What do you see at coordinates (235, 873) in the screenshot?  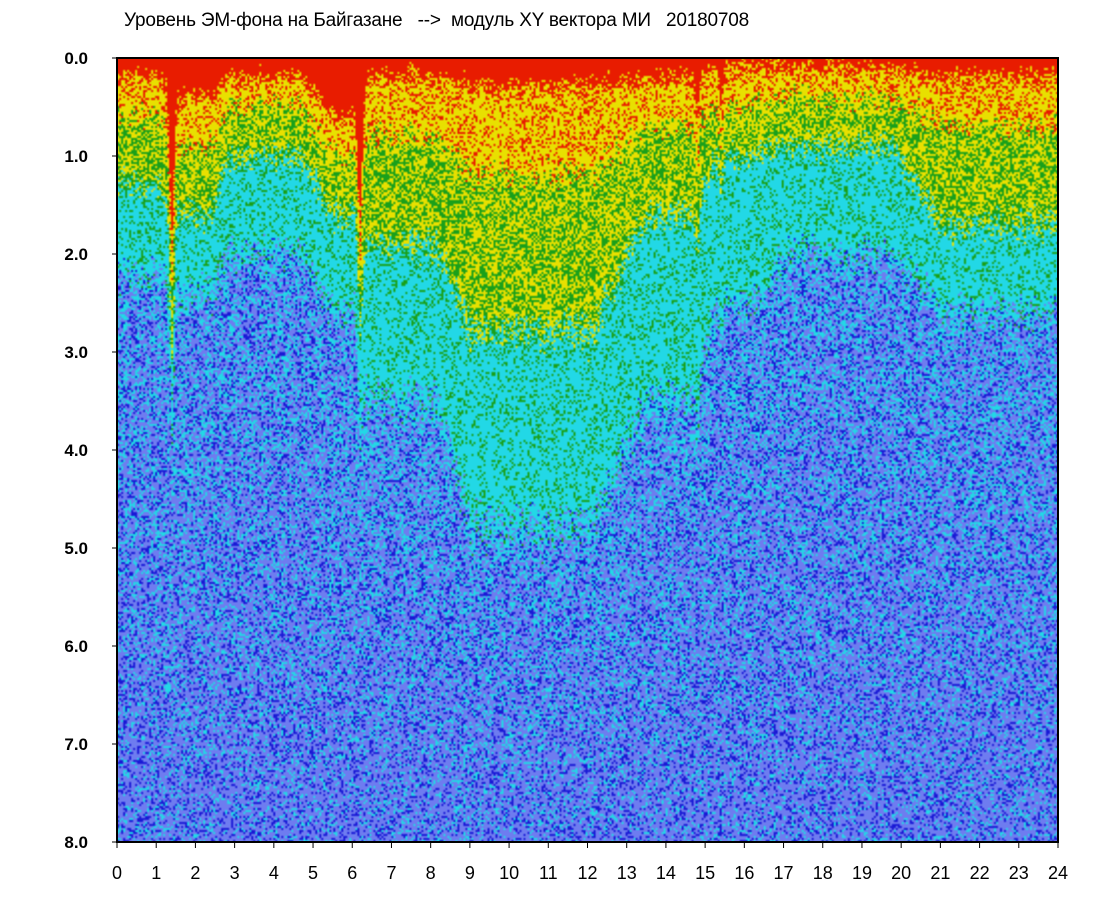 I see `x-tick-label: 3` at bounding box center [235, 873].